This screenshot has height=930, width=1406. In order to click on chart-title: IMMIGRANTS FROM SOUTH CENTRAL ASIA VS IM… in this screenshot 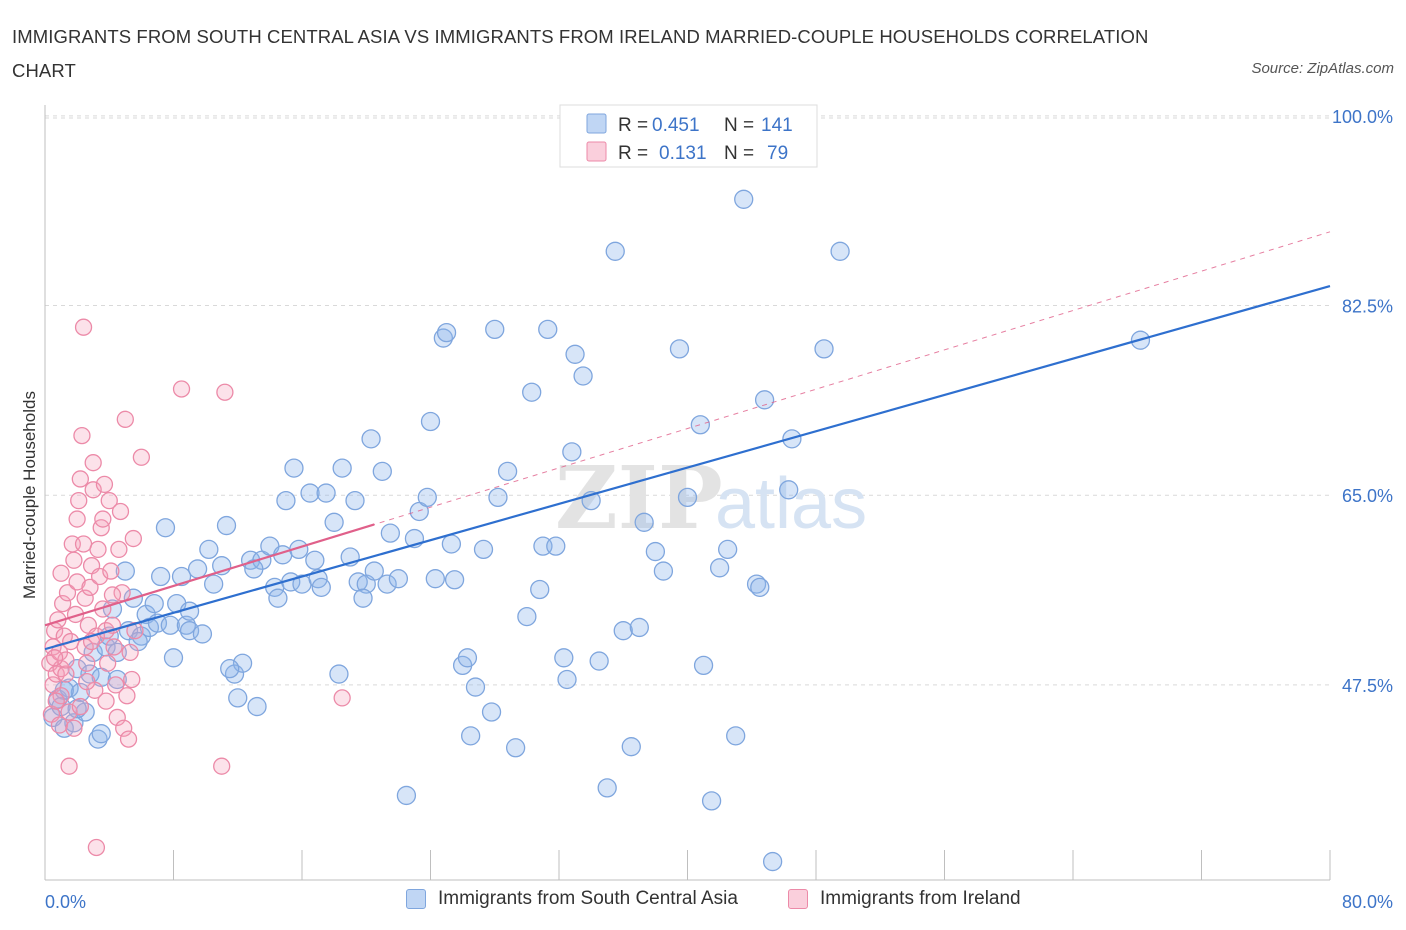, I will do `click(580, 53)`.